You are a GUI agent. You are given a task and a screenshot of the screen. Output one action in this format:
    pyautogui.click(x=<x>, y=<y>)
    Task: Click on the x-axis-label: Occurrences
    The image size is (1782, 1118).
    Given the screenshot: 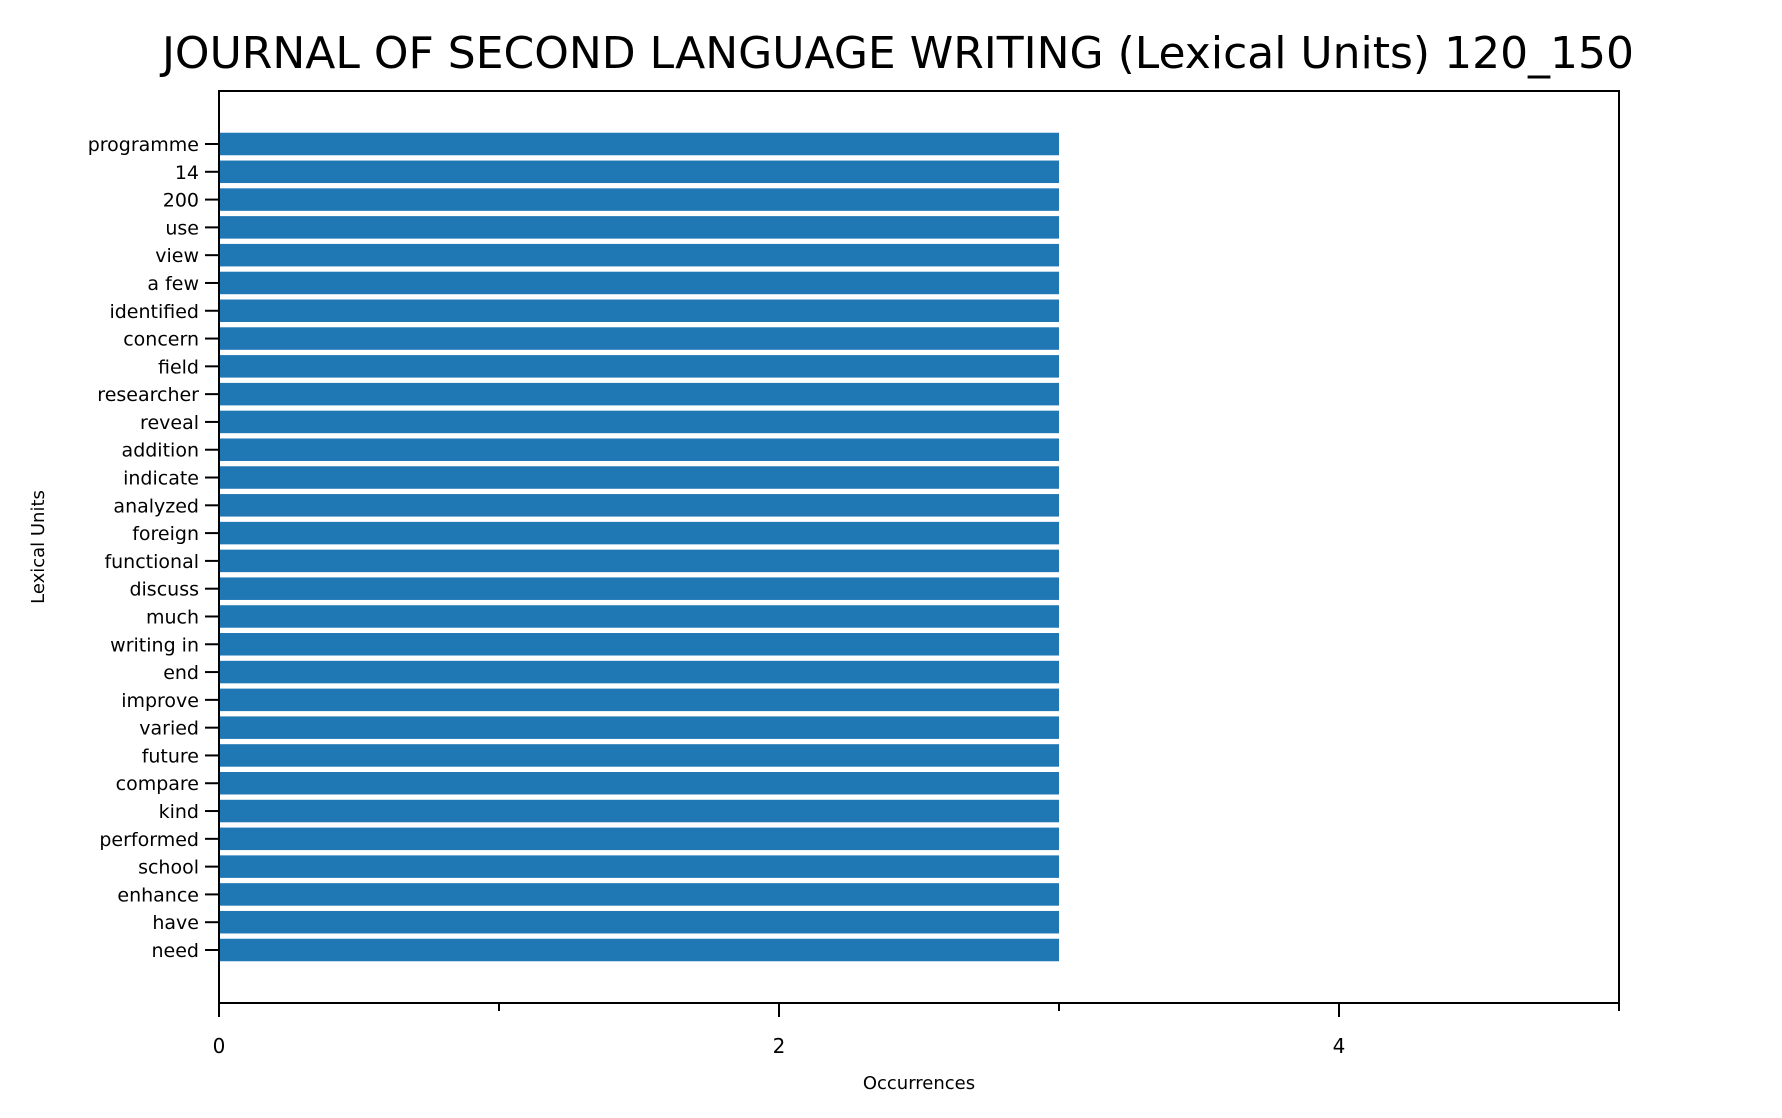 What is the action you would take?
    pyautogui.click(x=919, y=1083)
    